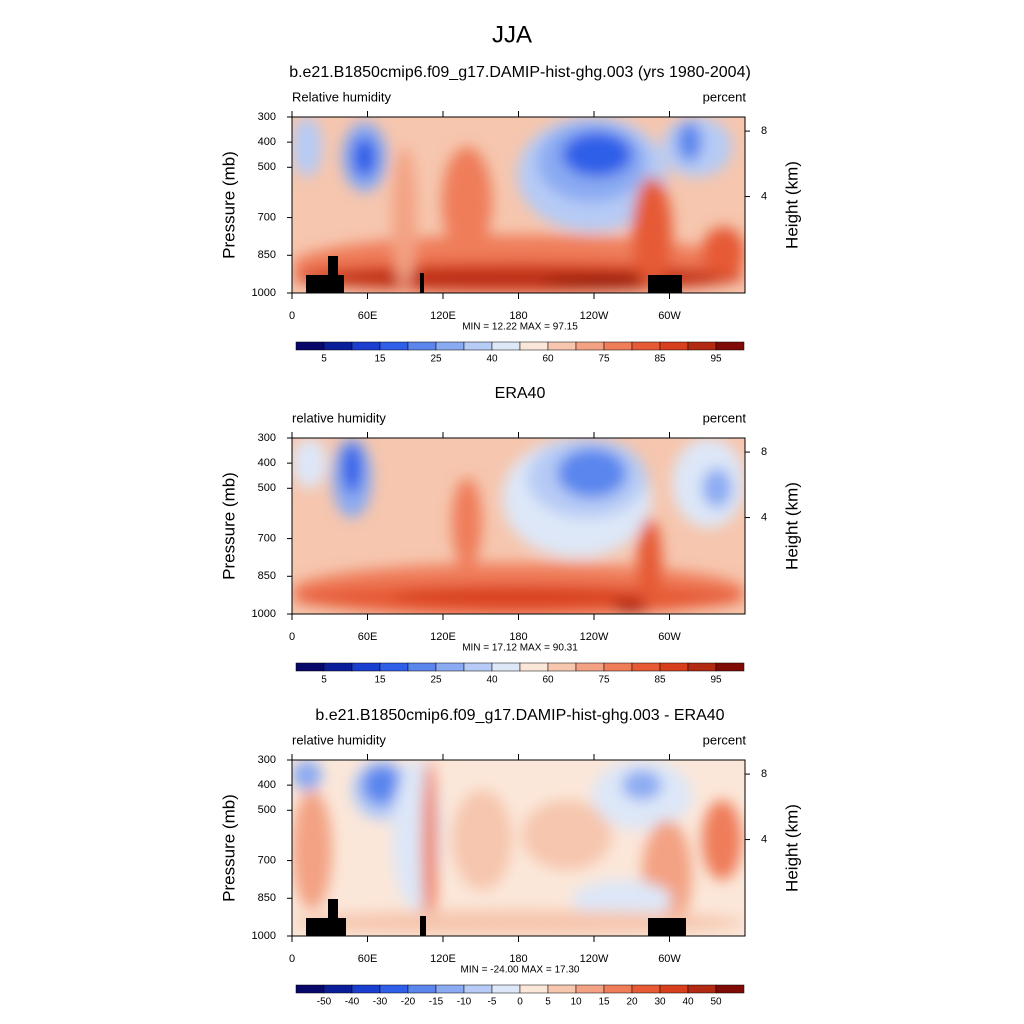 The image size is (1024, 1024). Describe the element at coordinates (520, 648) in the screenshot. I see `stats: MIN = 17.12 MAX = 90.31` at that location.